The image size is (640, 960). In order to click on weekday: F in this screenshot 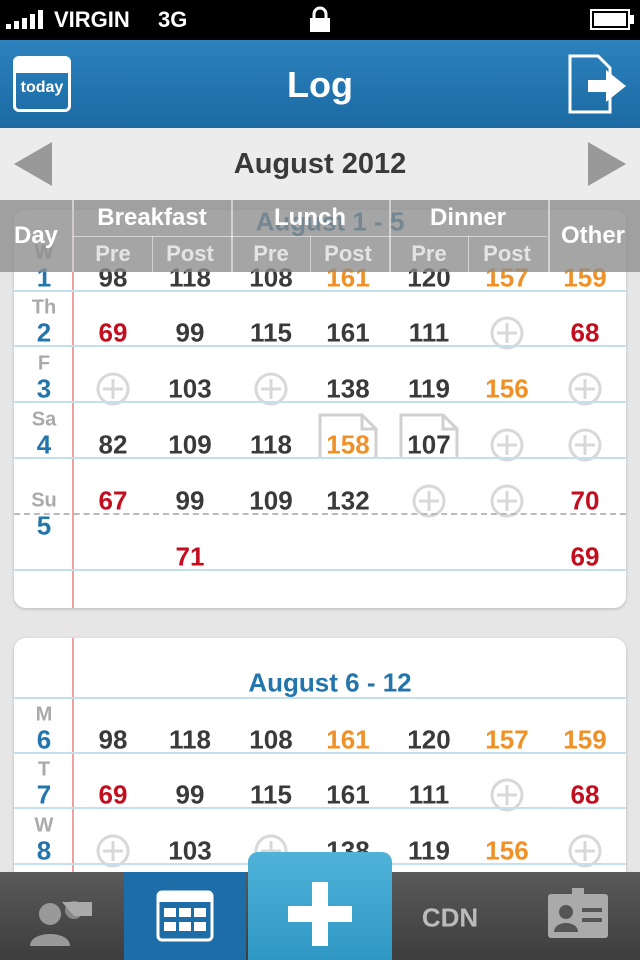, I will do `click(44, 363)`.